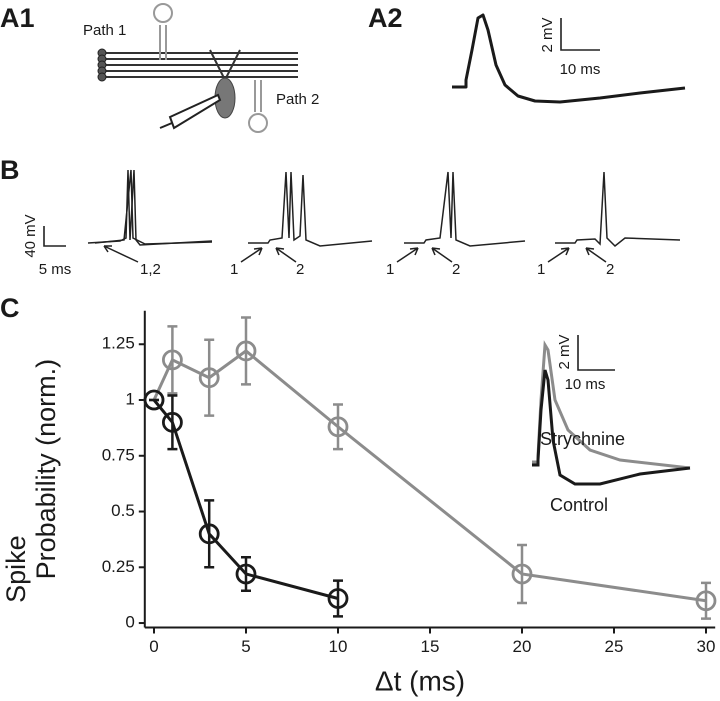 The height and width of the screenshot is (701, 720). What do you see at coordinates (582, 439) in the screenshot?
I see `legend-label: Strychnine` at bounding box center [582, 439].